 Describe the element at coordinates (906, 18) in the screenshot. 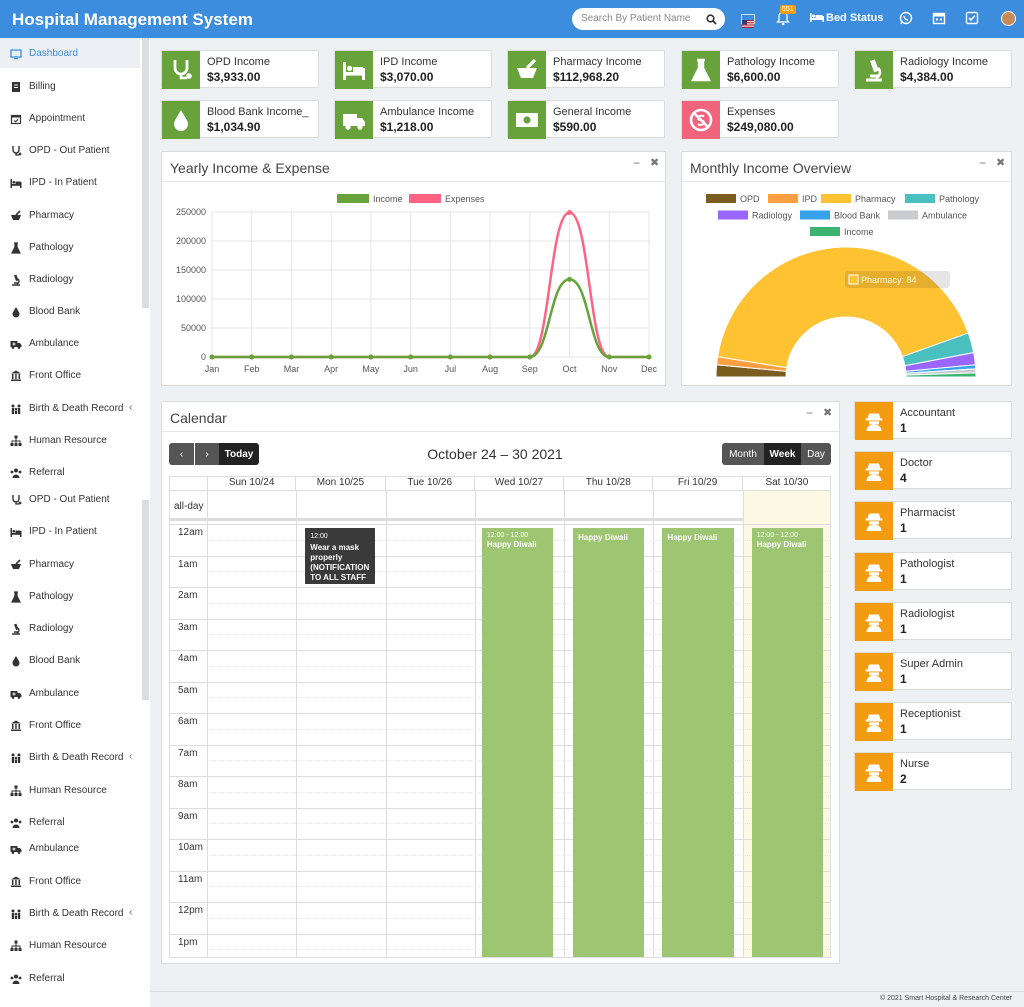

I see `whatsapp-icon` at that location.